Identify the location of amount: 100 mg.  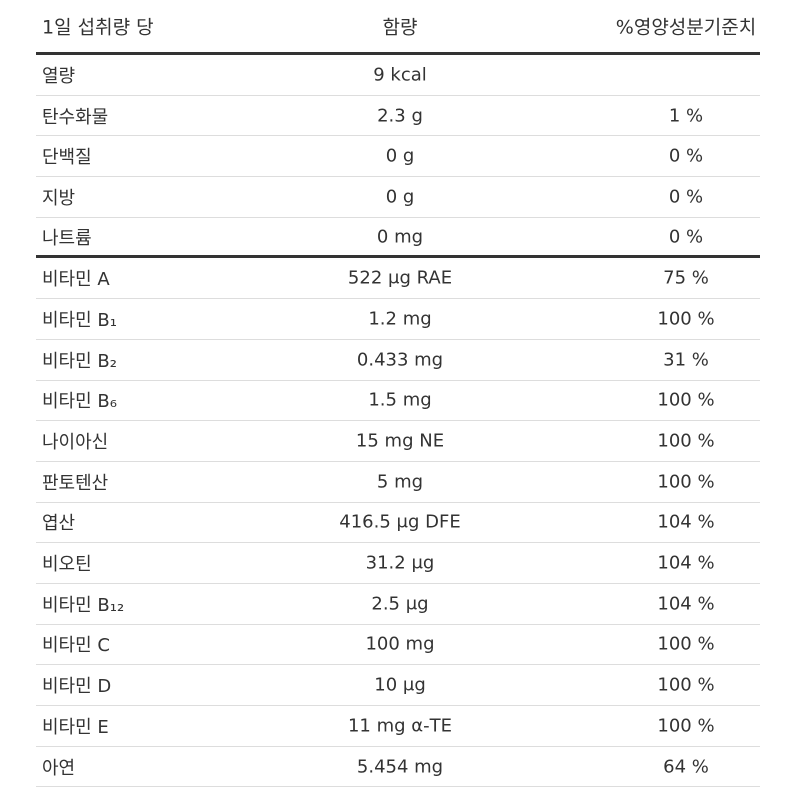
(400, 644).